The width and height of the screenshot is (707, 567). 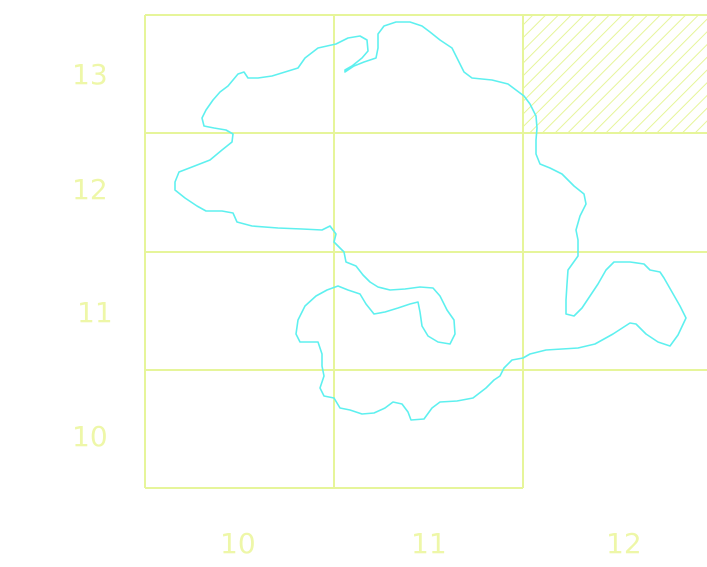 I want to click on y-label-10: 10, so click(x=90, y=436).